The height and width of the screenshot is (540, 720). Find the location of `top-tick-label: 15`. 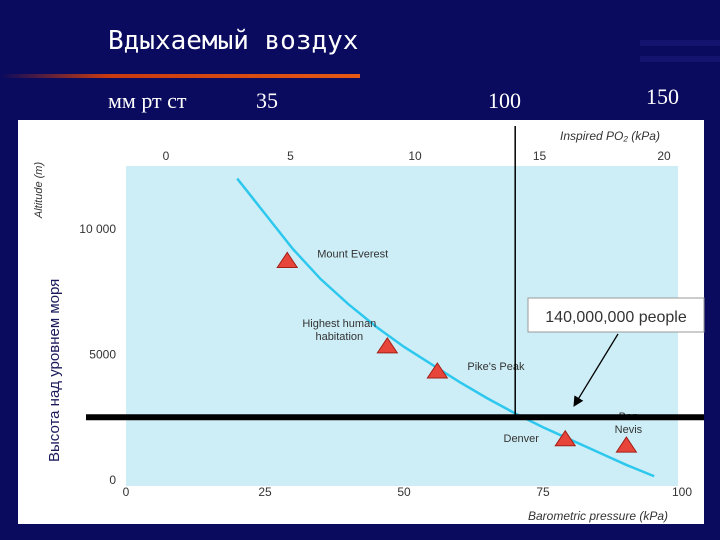

top-tick-label: 15 is located at coordinates (540, 156).